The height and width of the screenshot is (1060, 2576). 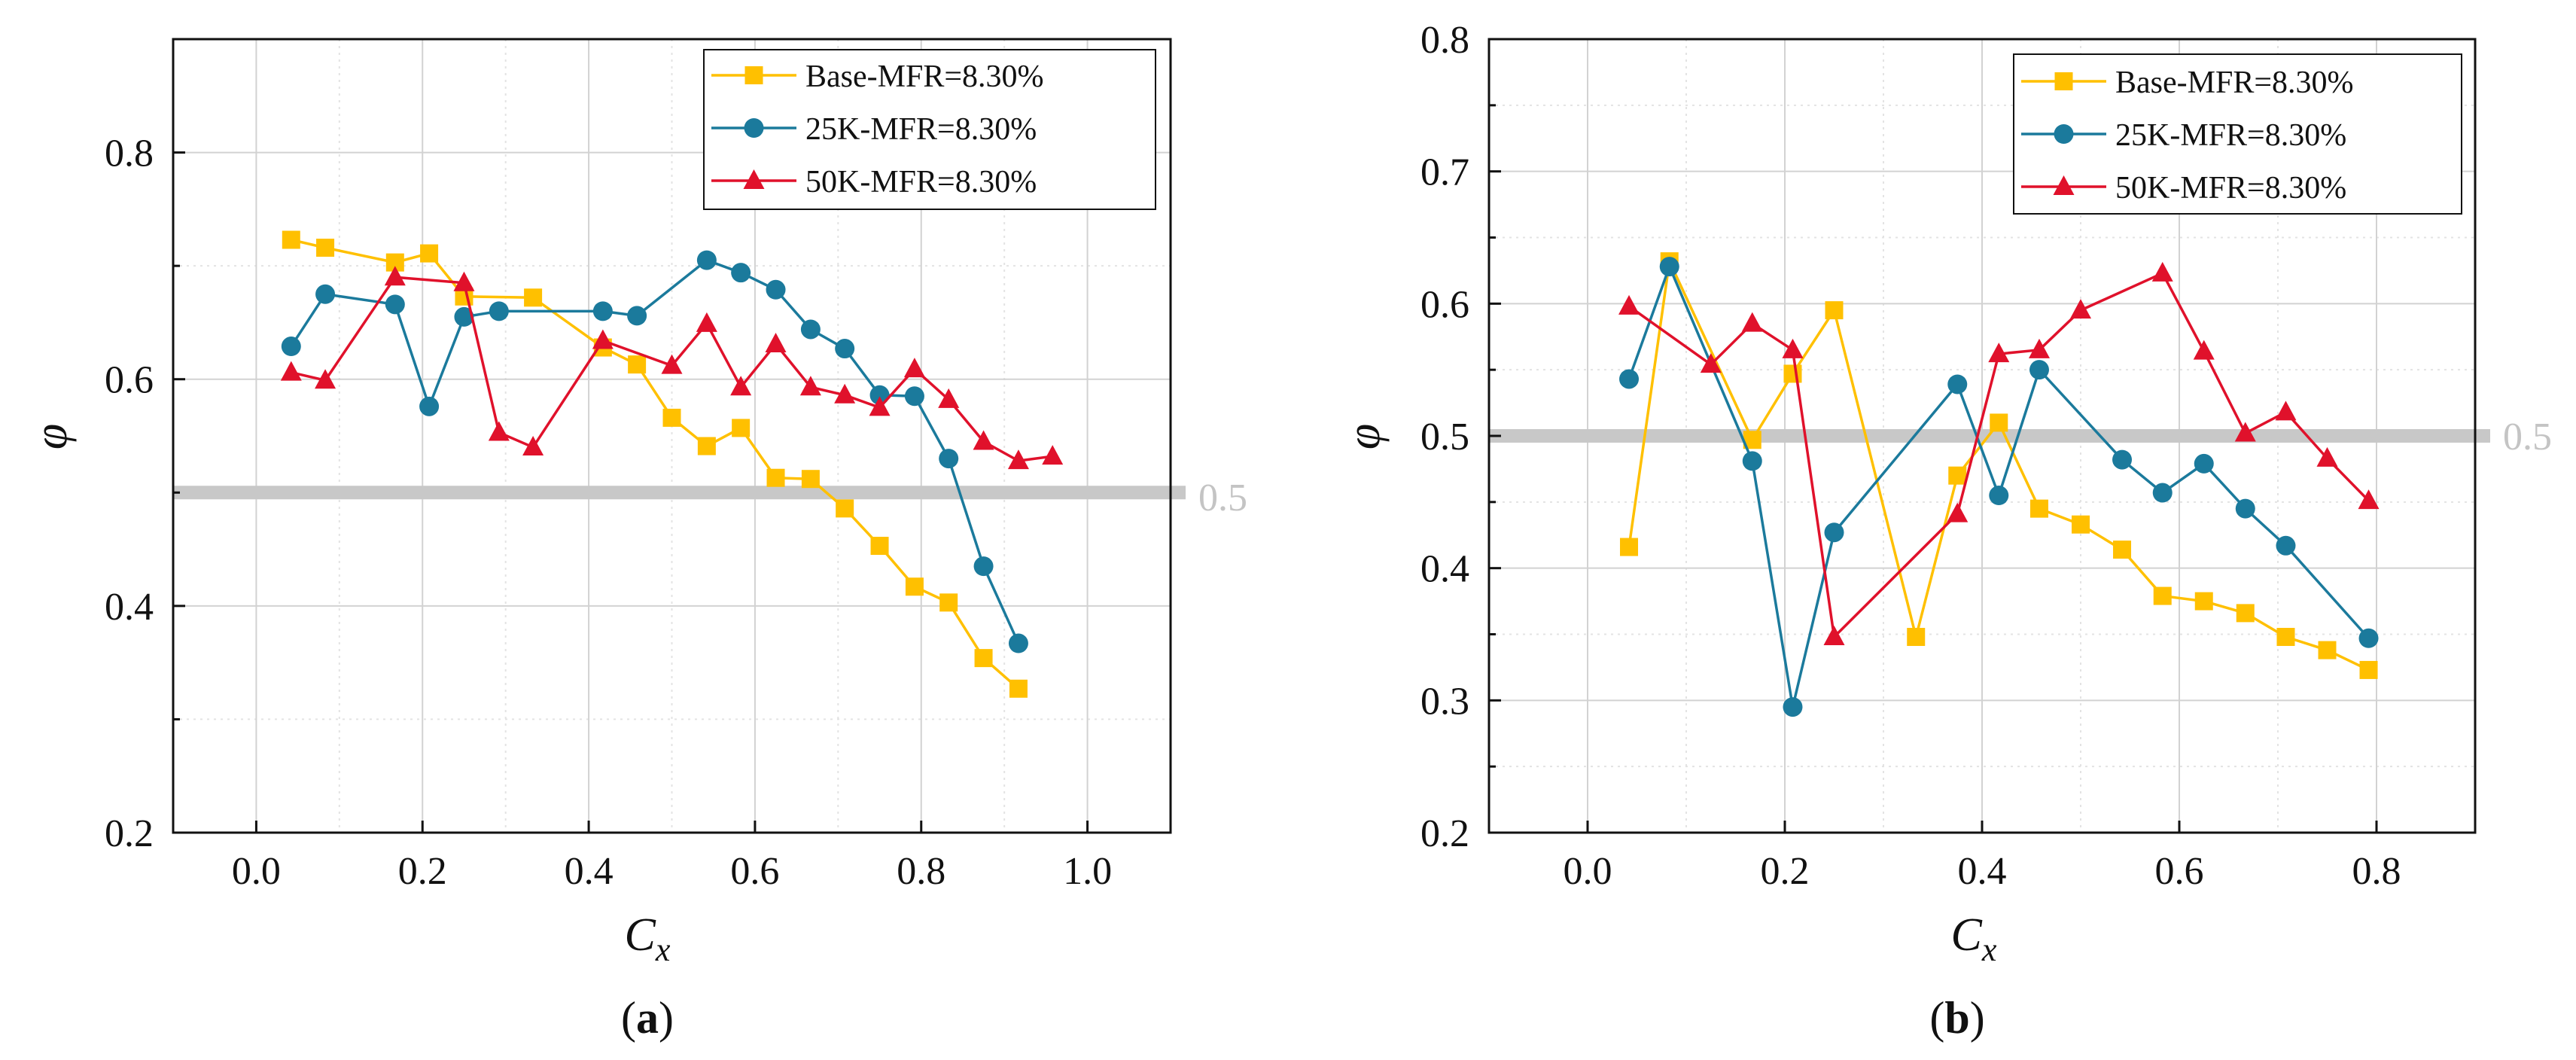 I want to click on panel-b-x-tick-label: 0.6, so click(x=2180, y=871).